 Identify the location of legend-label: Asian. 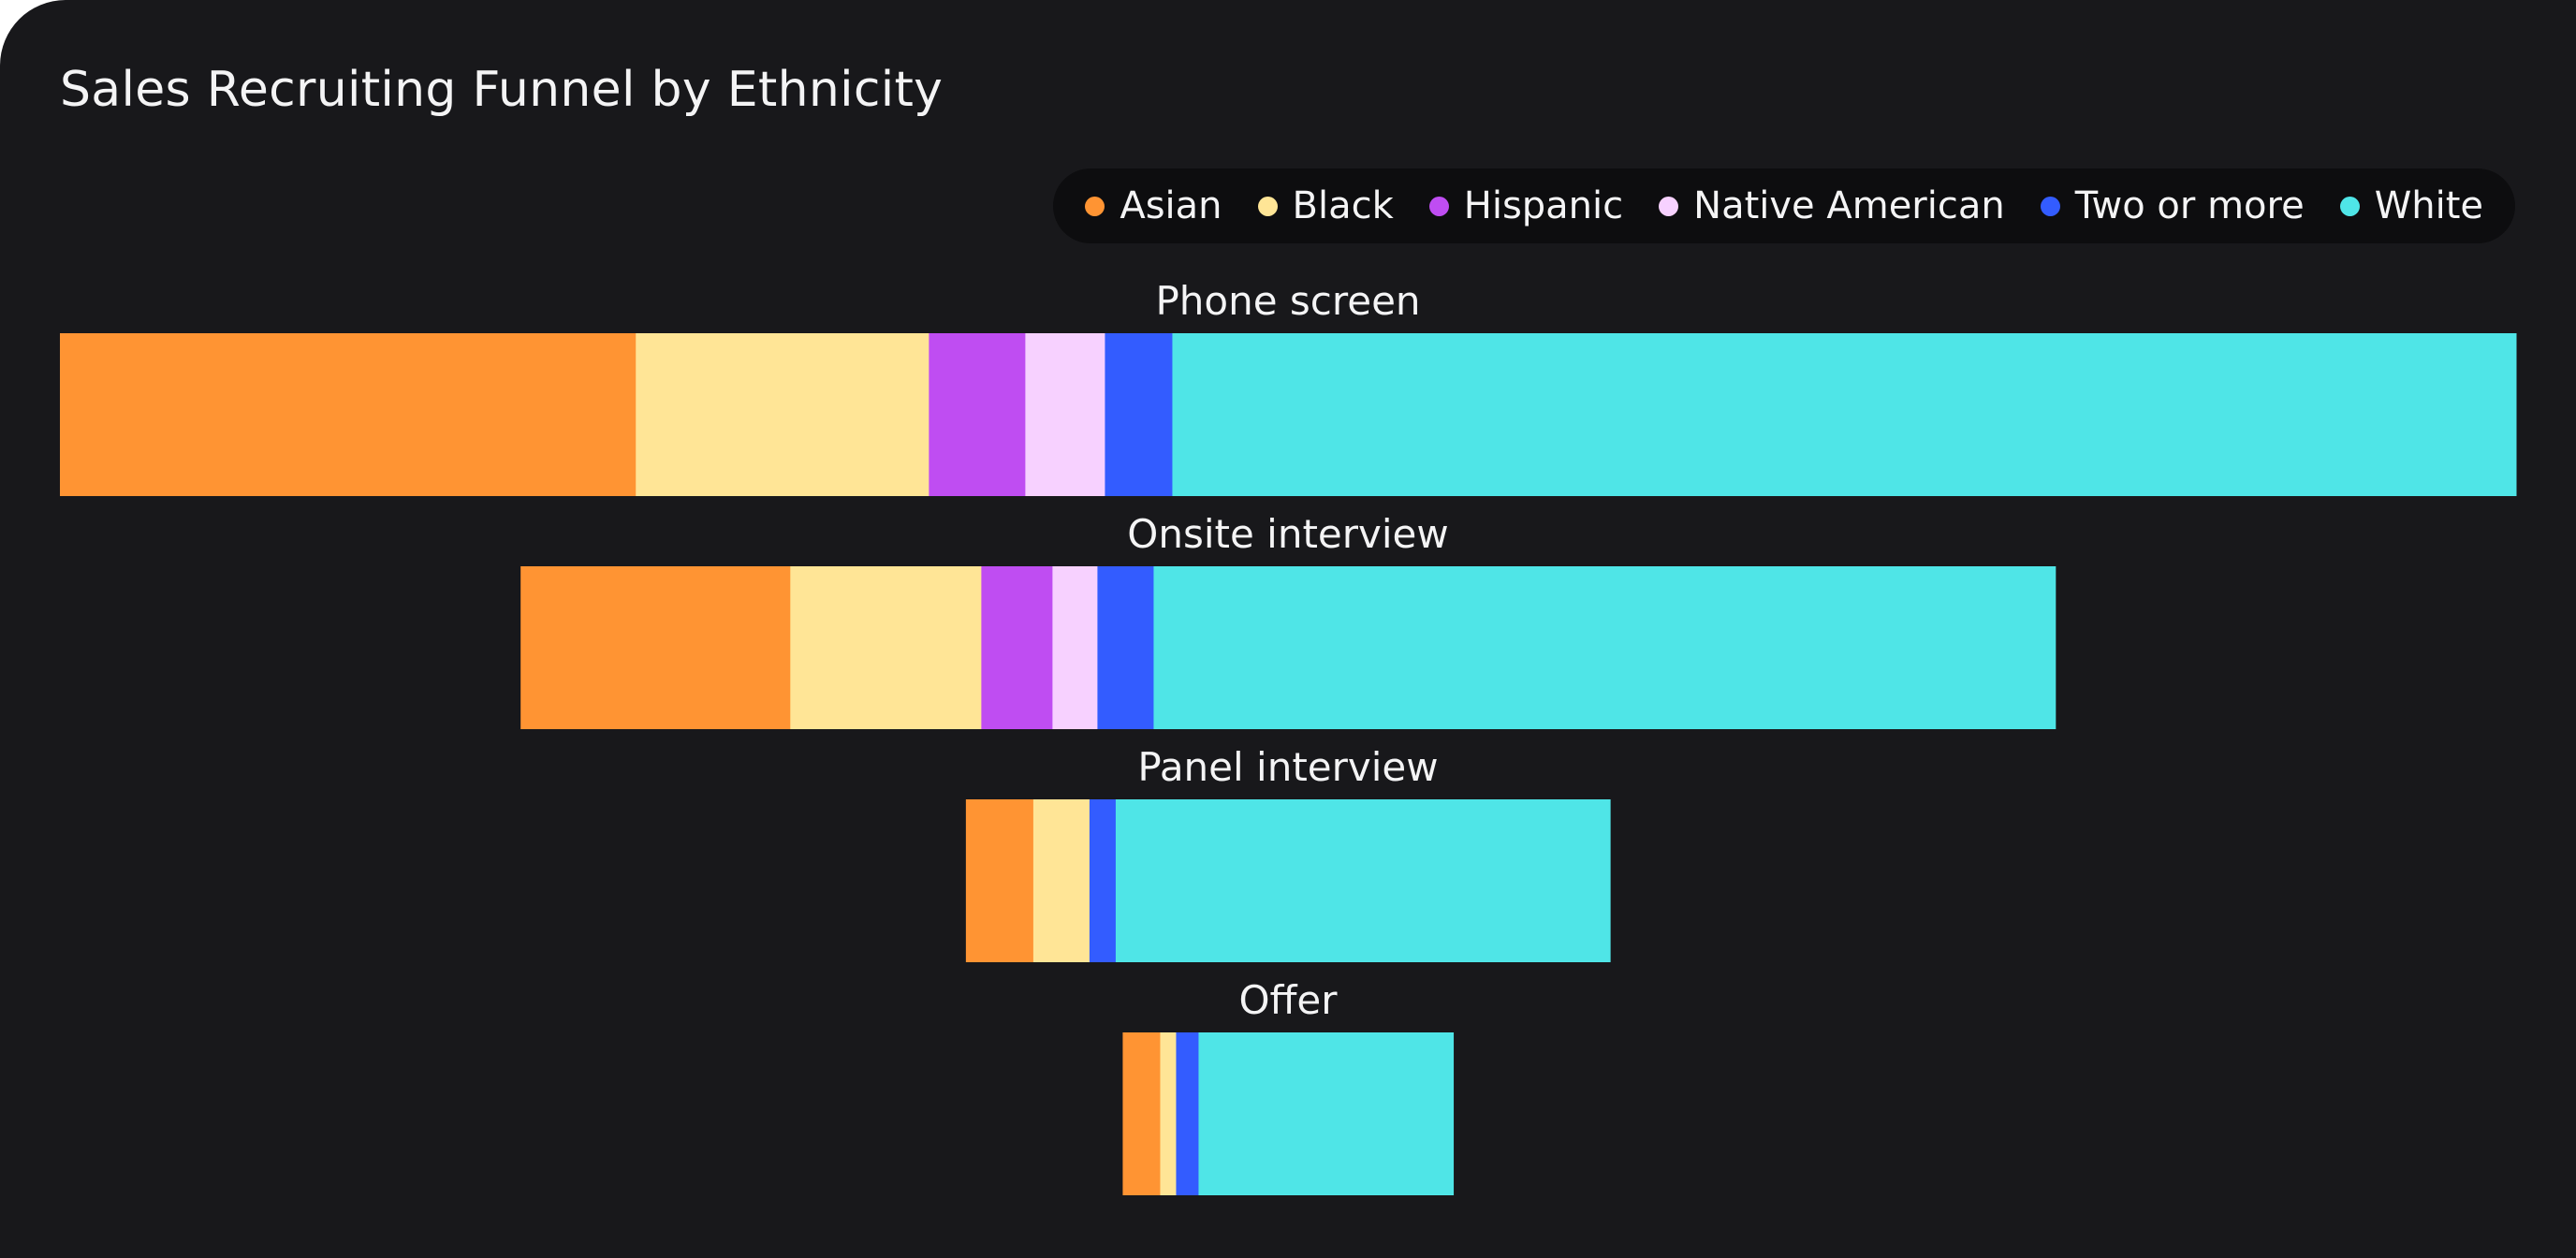
(1171, 205).